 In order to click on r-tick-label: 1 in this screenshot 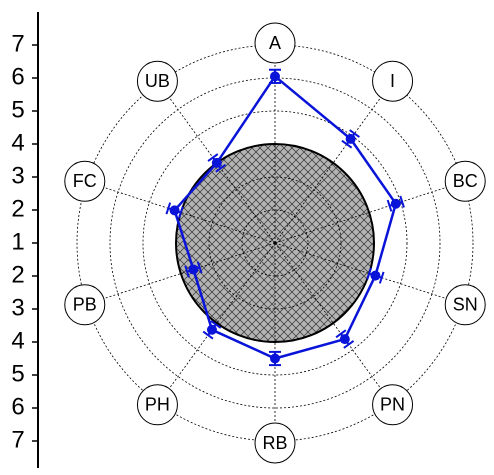, I will do `click(17, 241)`.